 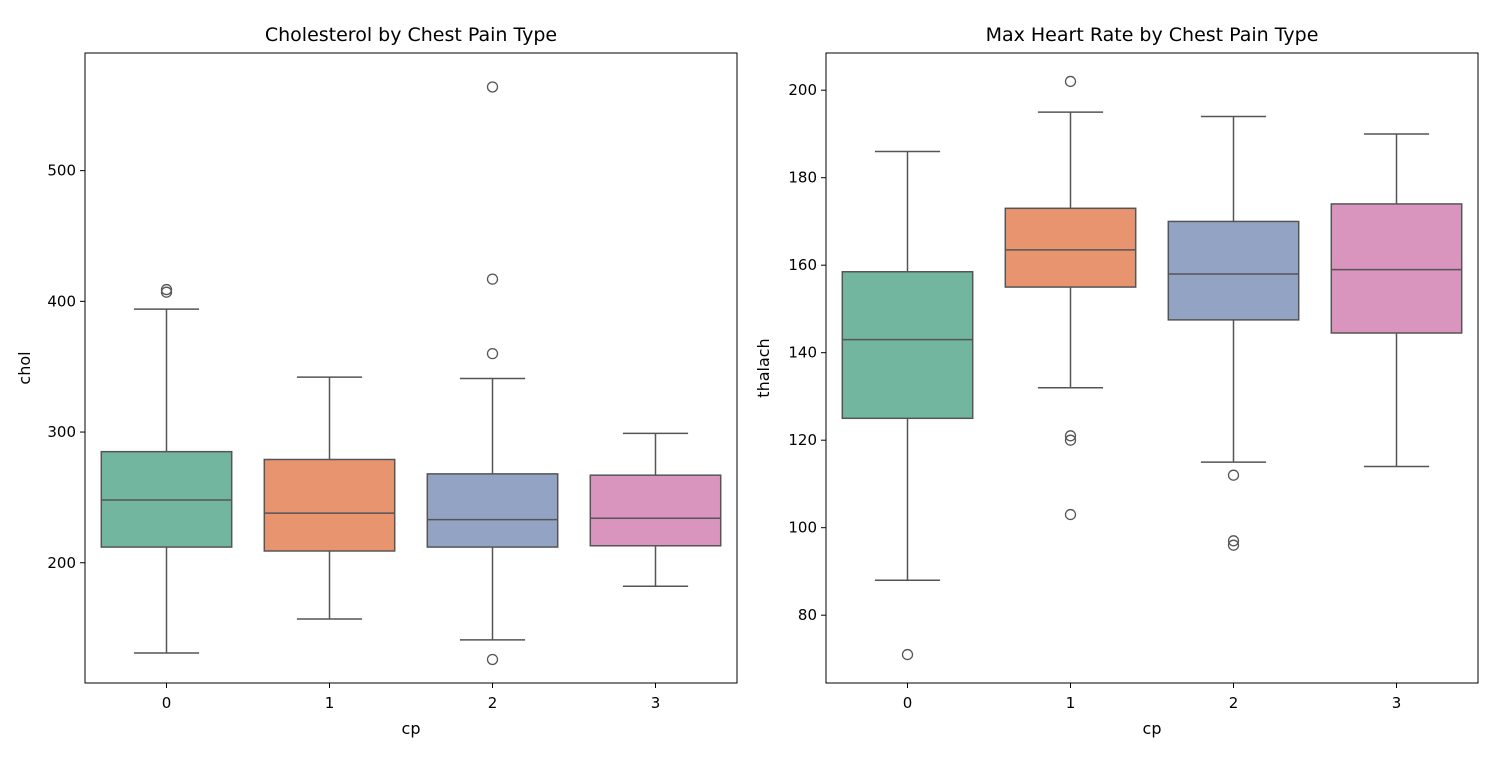 What do you see at coordinates (763, 367) in the screenshot?
I see `y-axis-label: thalach` at bounding box center [763, 367].